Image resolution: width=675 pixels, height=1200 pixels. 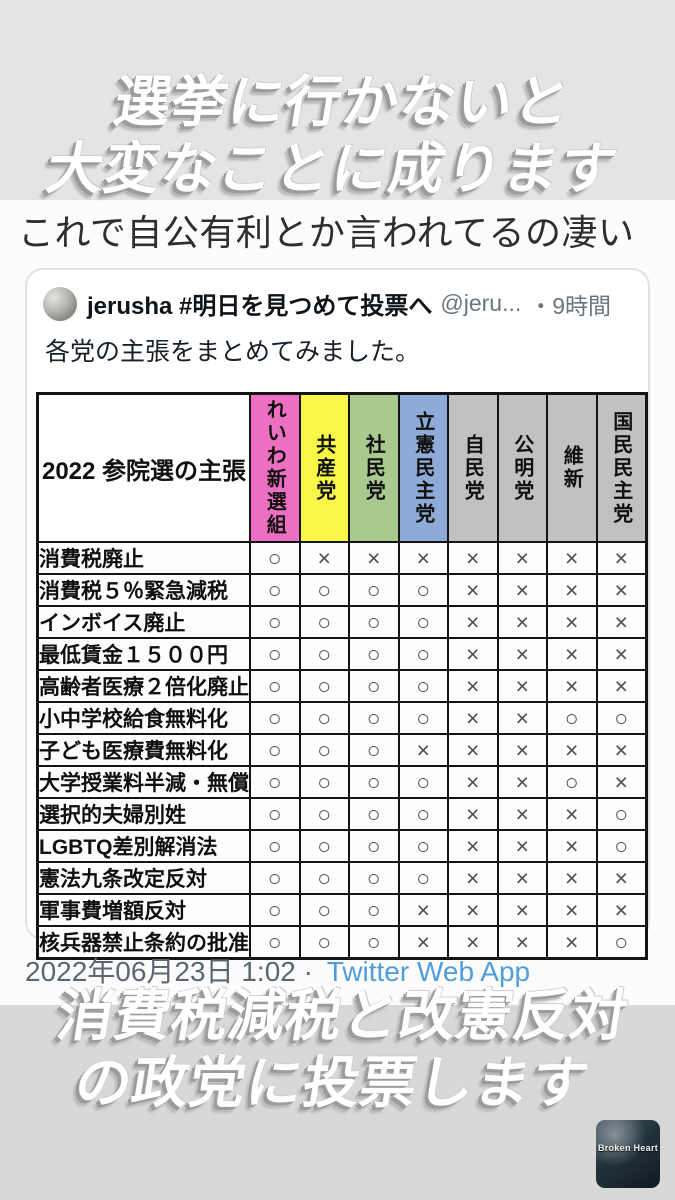 What do you see at coordinates (60, 303) in the screenshot?
I see `avatar` at bounding box center [60, 303].